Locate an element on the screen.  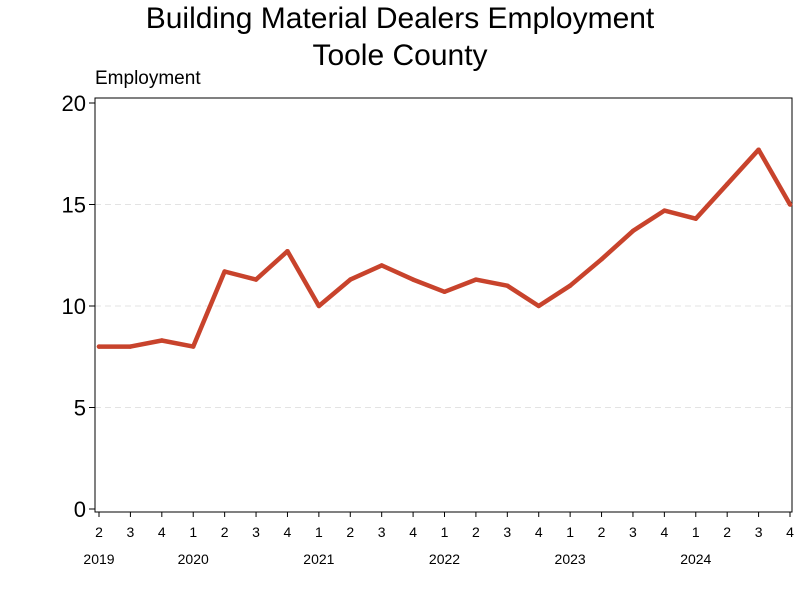
chart-subtitle: Toole County is located at coordinates (400, 55).